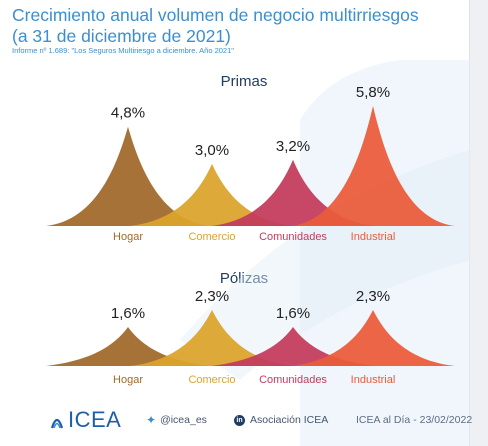 Image resolution: width=488 pixels, height=446 pixels. I want to click on value-label-hogar: 4,8%, so click(128, 113).